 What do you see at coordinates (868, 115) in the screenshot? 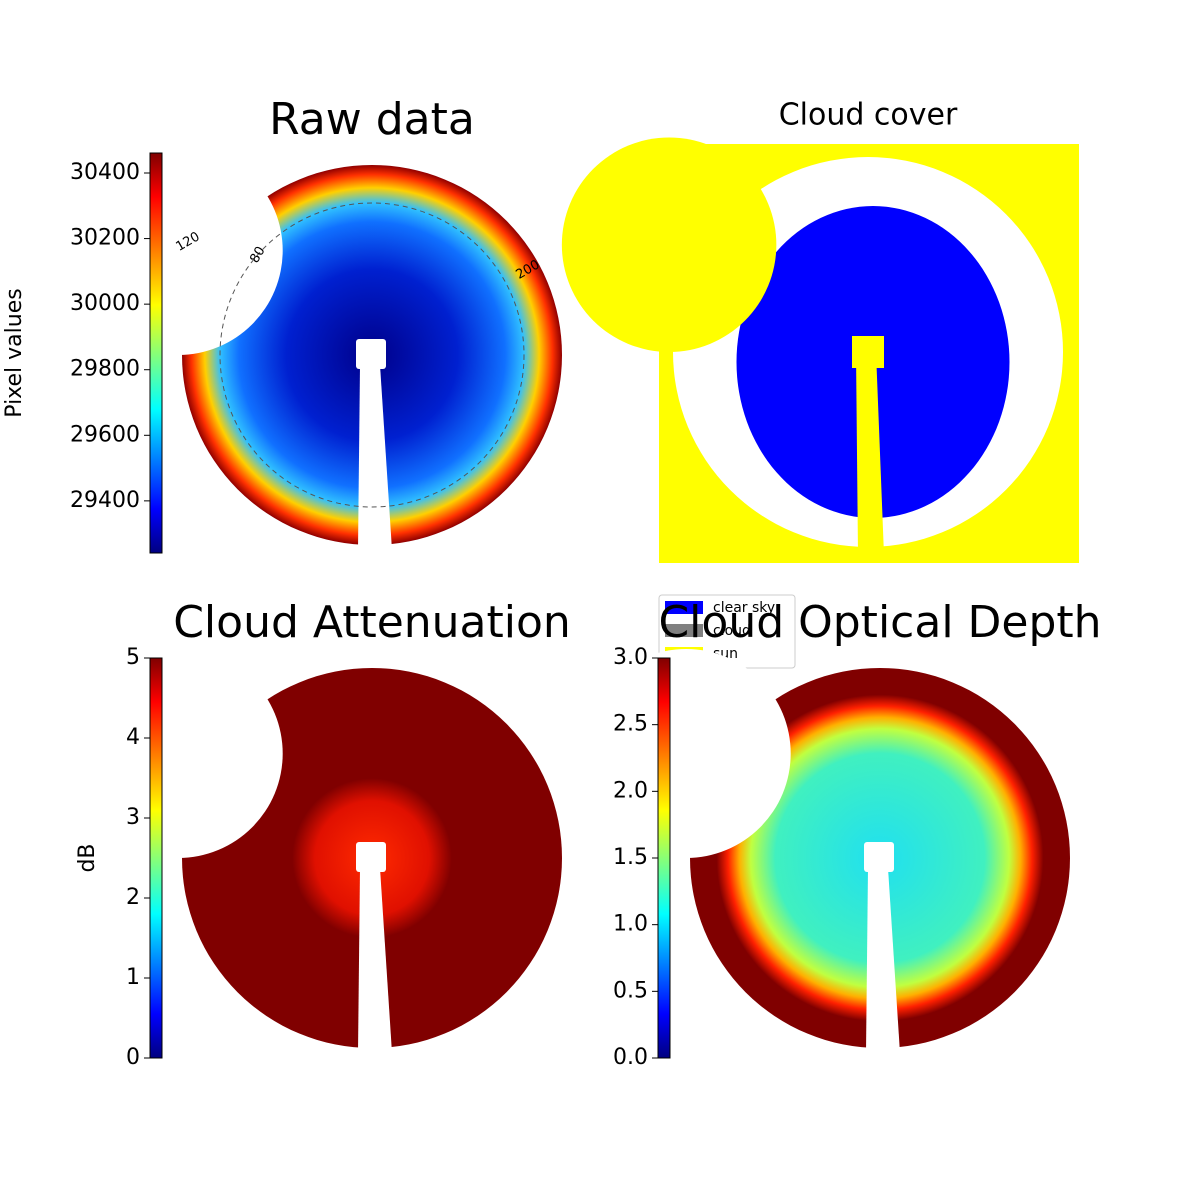
I see `chart-title: Cloud cover` at bounding box center [868, 115].